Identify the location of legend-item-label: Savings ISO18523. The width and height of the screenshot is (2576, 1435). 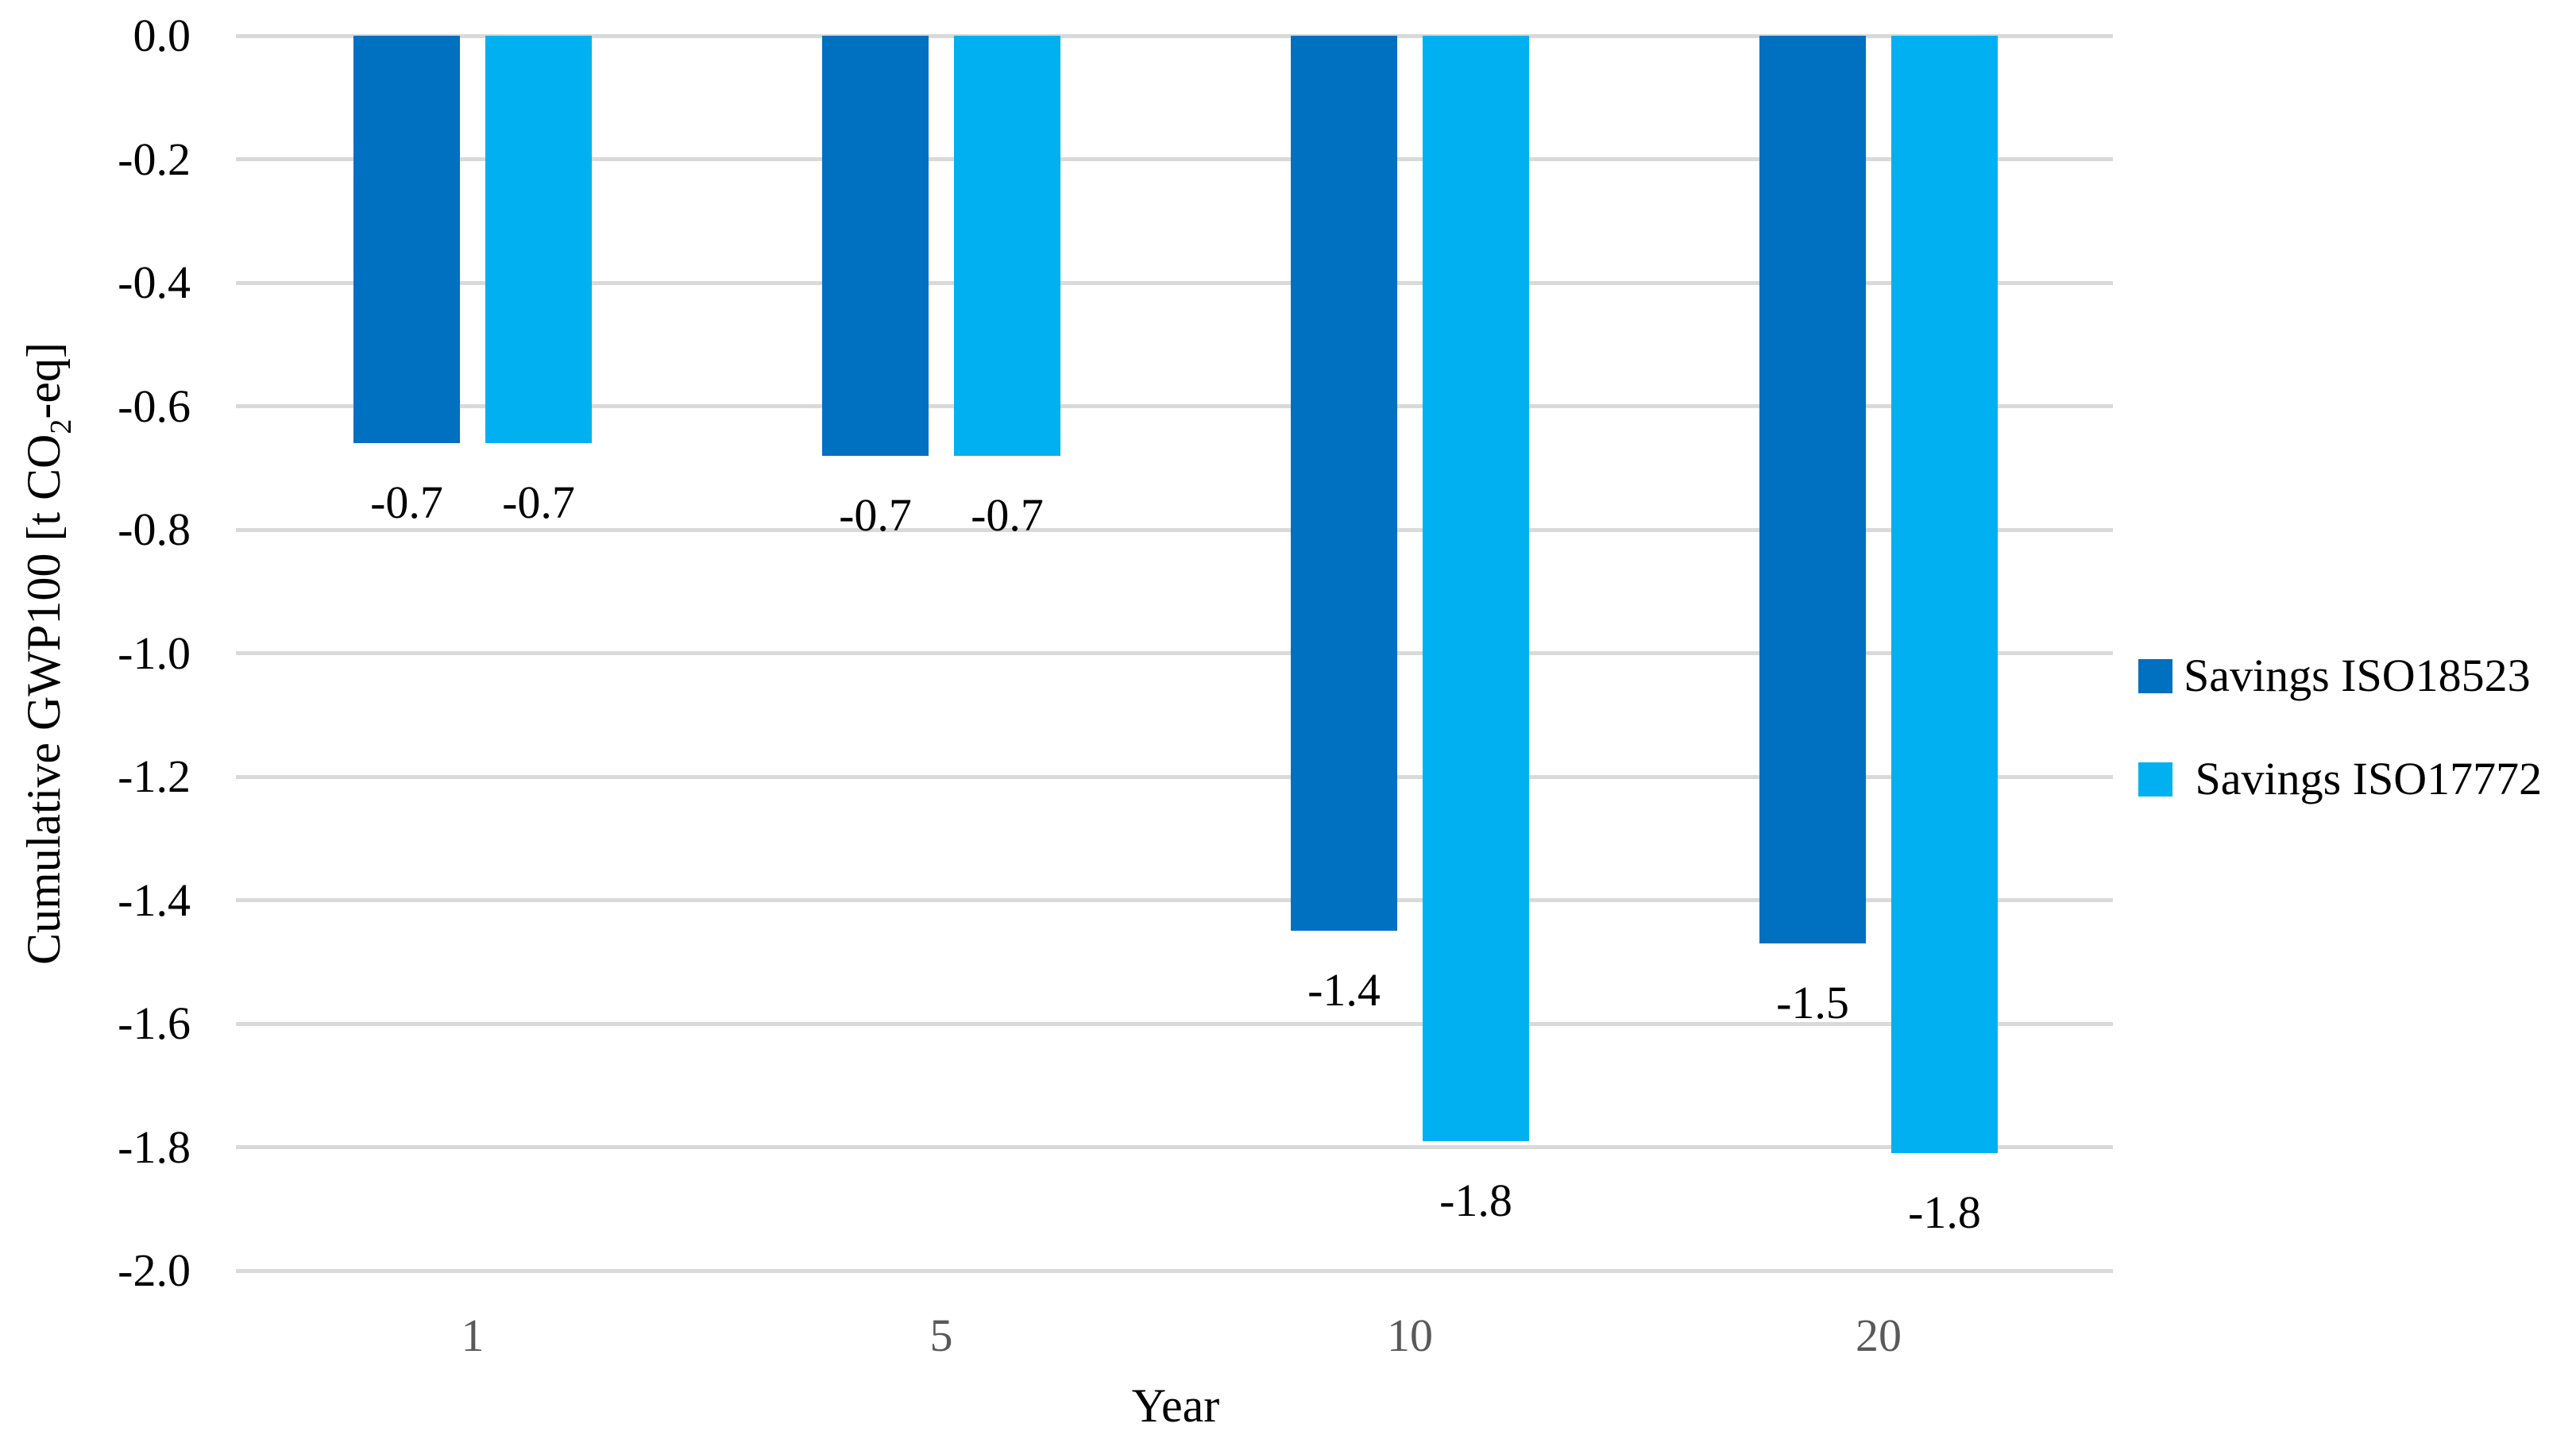
(2357, 675).